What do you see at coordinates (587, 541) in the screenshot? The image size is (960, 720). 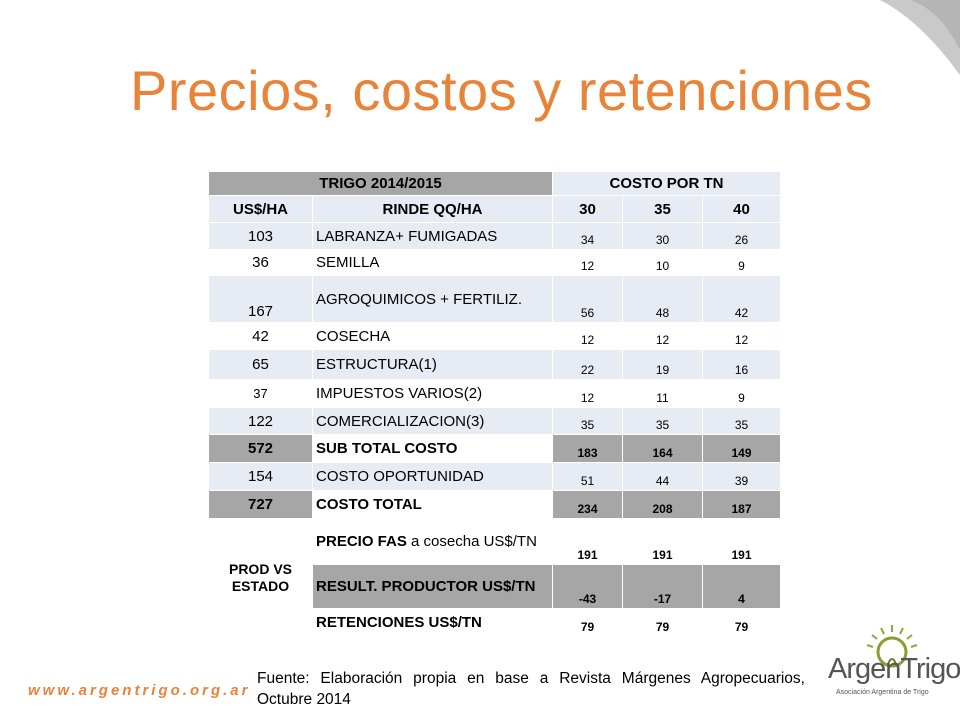 I see `price-30: 191` at bounding box center [587, 541].